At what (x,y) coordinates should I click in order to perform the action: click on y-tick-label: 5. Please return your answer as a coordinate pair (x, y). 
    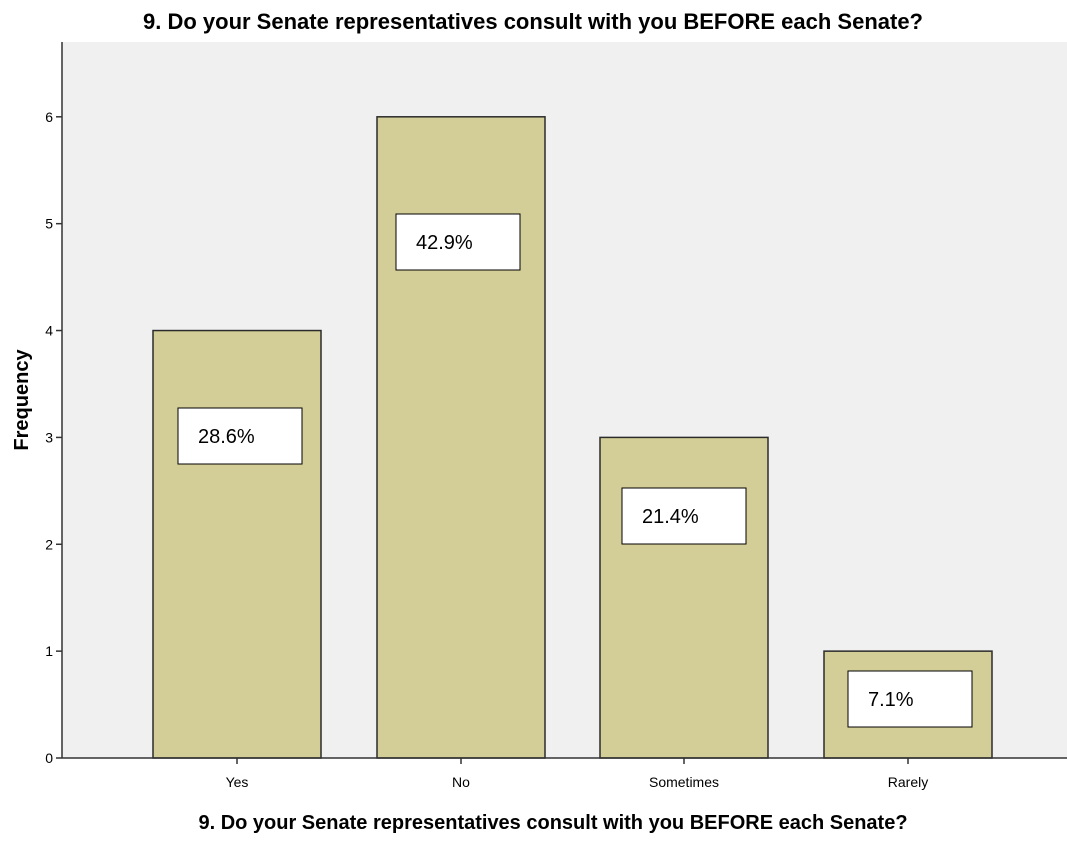
    Looking at the image, I should click on (49, 224).